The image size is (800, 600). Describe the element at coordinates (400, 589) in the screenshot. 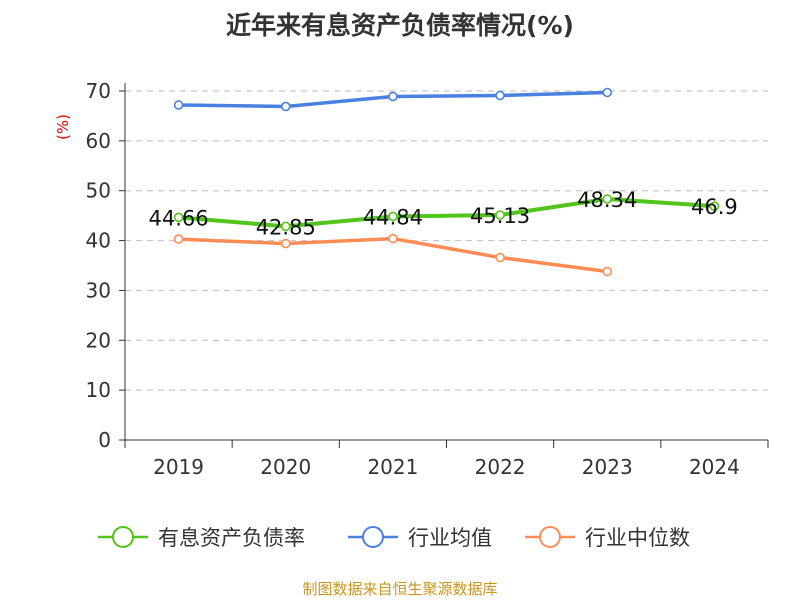

I see `source-note: 制图数据来自恒生聚源数据库` at that location.